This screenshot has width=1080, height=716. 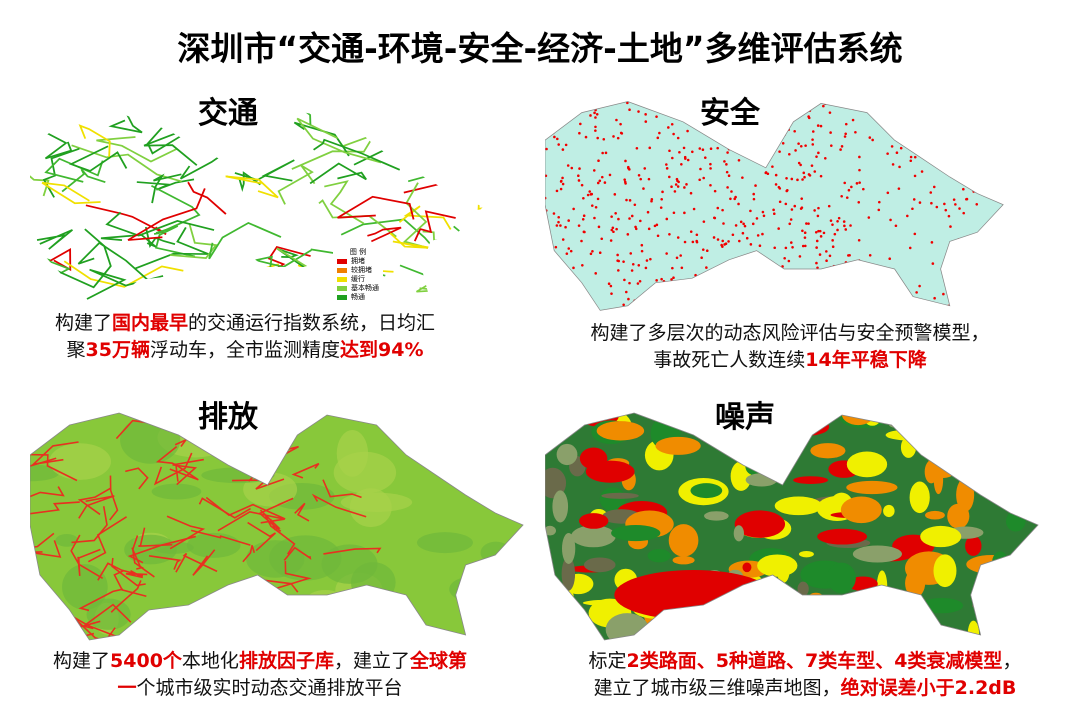 I want to click on legend-title: 图 例, so click(x=358, y=252).